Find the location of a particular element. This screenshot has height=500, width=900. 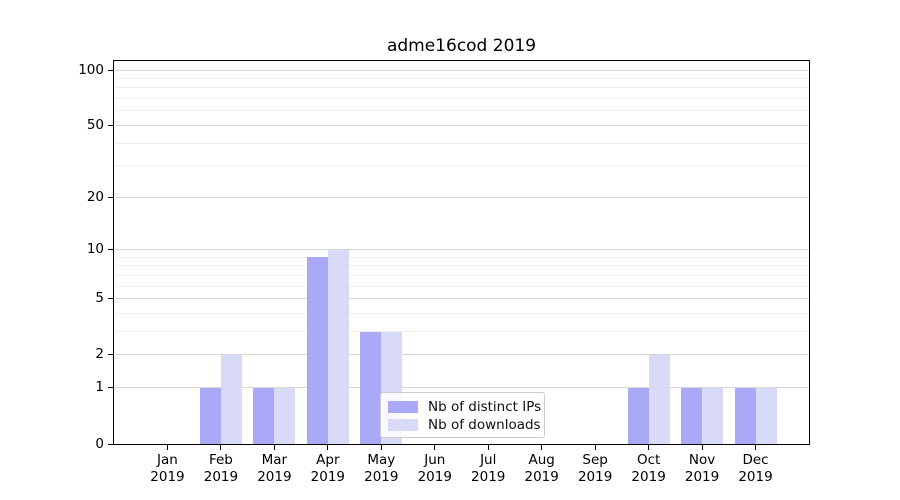

bar-oct-s1 is located at coordinates (659, 399).